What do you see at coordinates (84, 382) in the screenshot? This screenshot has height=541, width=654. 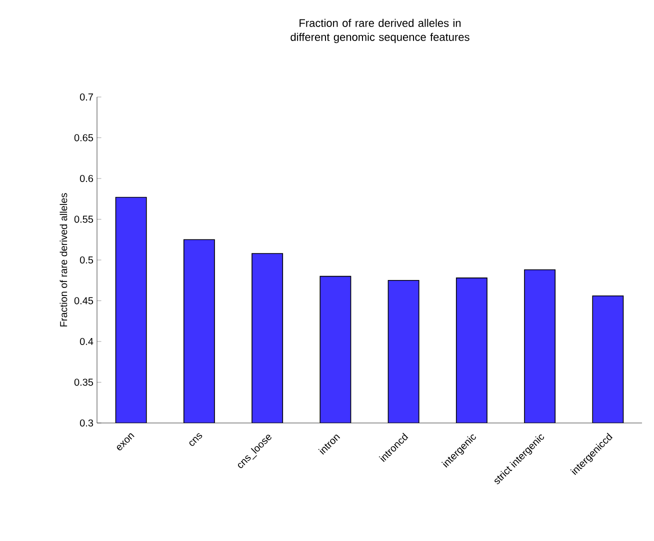 I see `y-tick-label: 0.35` at bounding box center [84, 382].